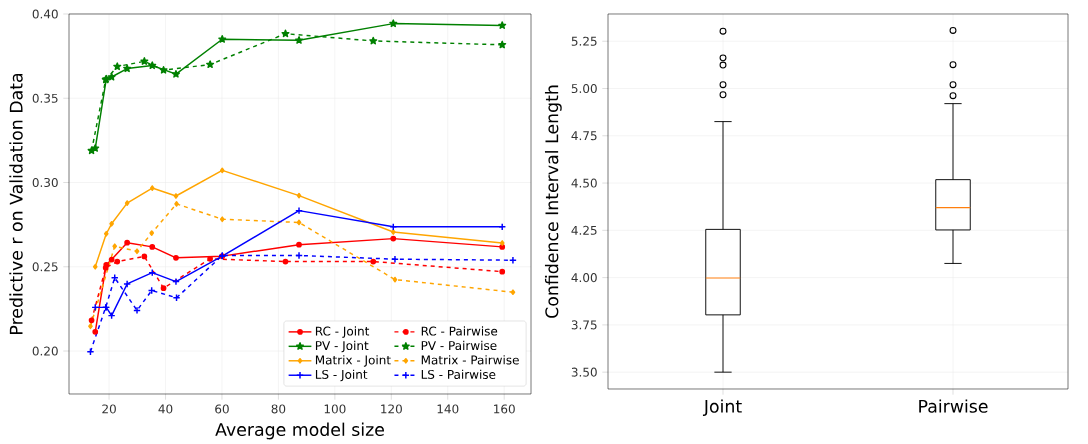  What do you see at coordinates (722, 408) in the screenshot?
I see `x-tick-label: Joint` at bounding box center [722, 408].